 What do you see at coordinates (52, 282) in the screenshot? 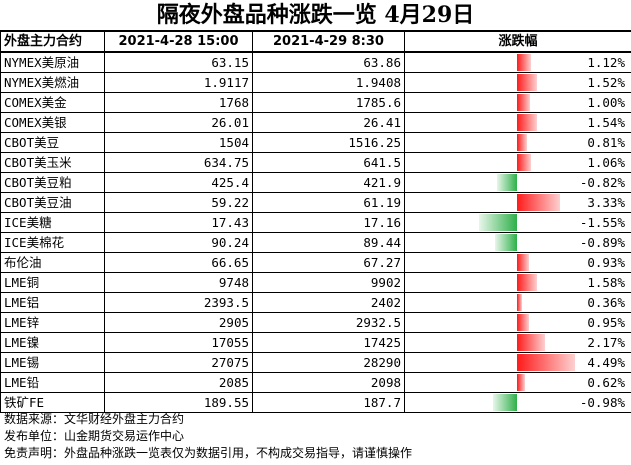
I see `contract-name: LME铜` at bounding box center [52, 282].